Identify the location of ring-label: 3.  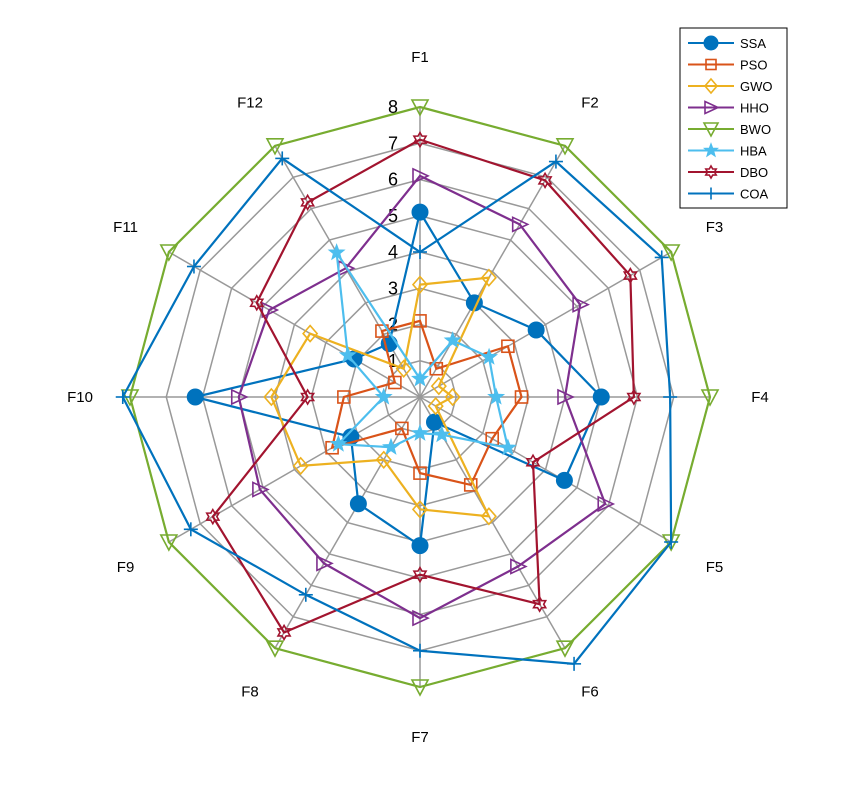
(393, 288).